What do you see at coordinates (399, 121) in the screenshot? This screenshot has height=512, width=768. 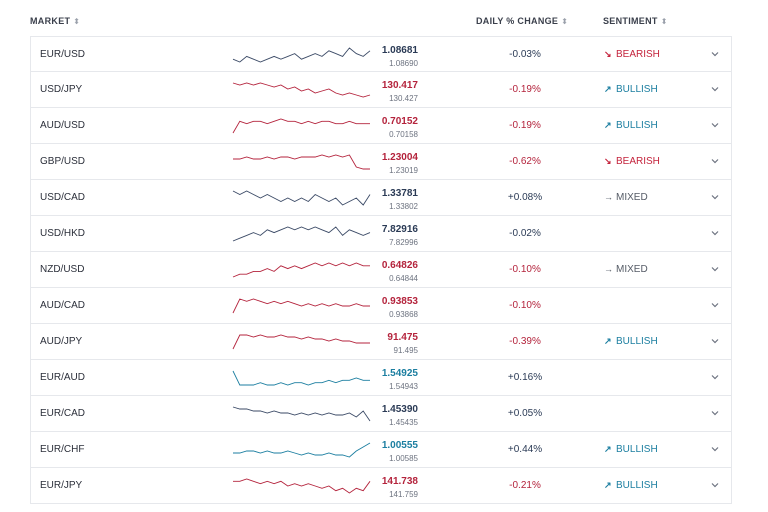 I see `current-price: 0.70152` at bounding box center [399, 121].